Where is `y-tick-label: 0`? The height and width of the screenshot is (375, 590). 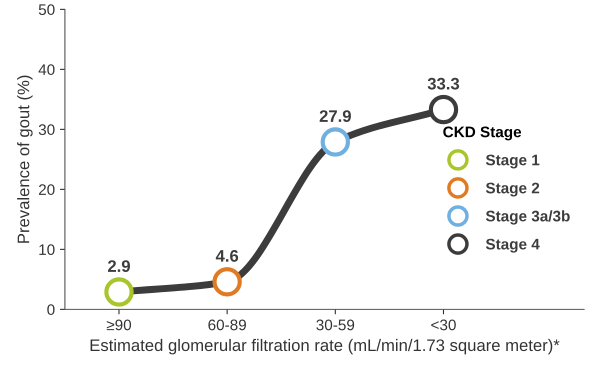
y-tick-label: 0 is located at coordinates (51, 310).